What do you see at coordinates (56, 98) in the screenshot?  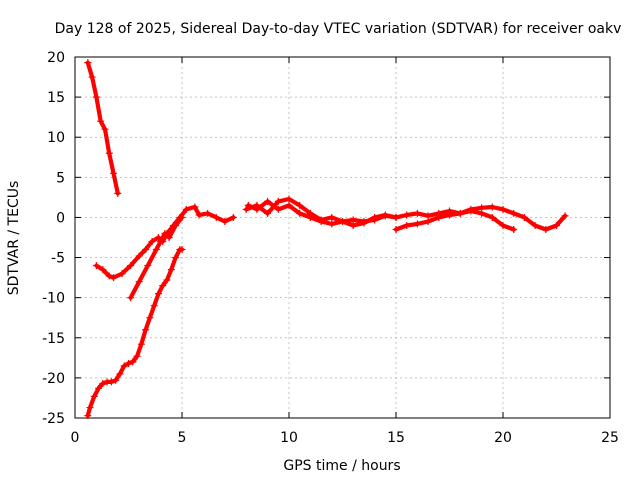 I see `y-tick-label: 15` at bounding box center [56, 98].